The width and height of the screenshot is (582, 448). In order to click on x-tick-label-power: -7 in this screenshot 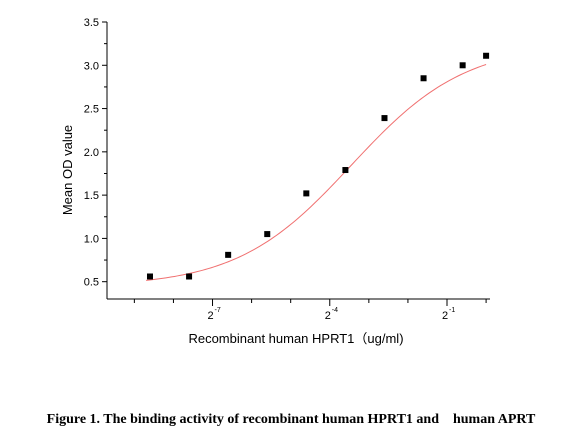, I will do `click(218, 310)`.